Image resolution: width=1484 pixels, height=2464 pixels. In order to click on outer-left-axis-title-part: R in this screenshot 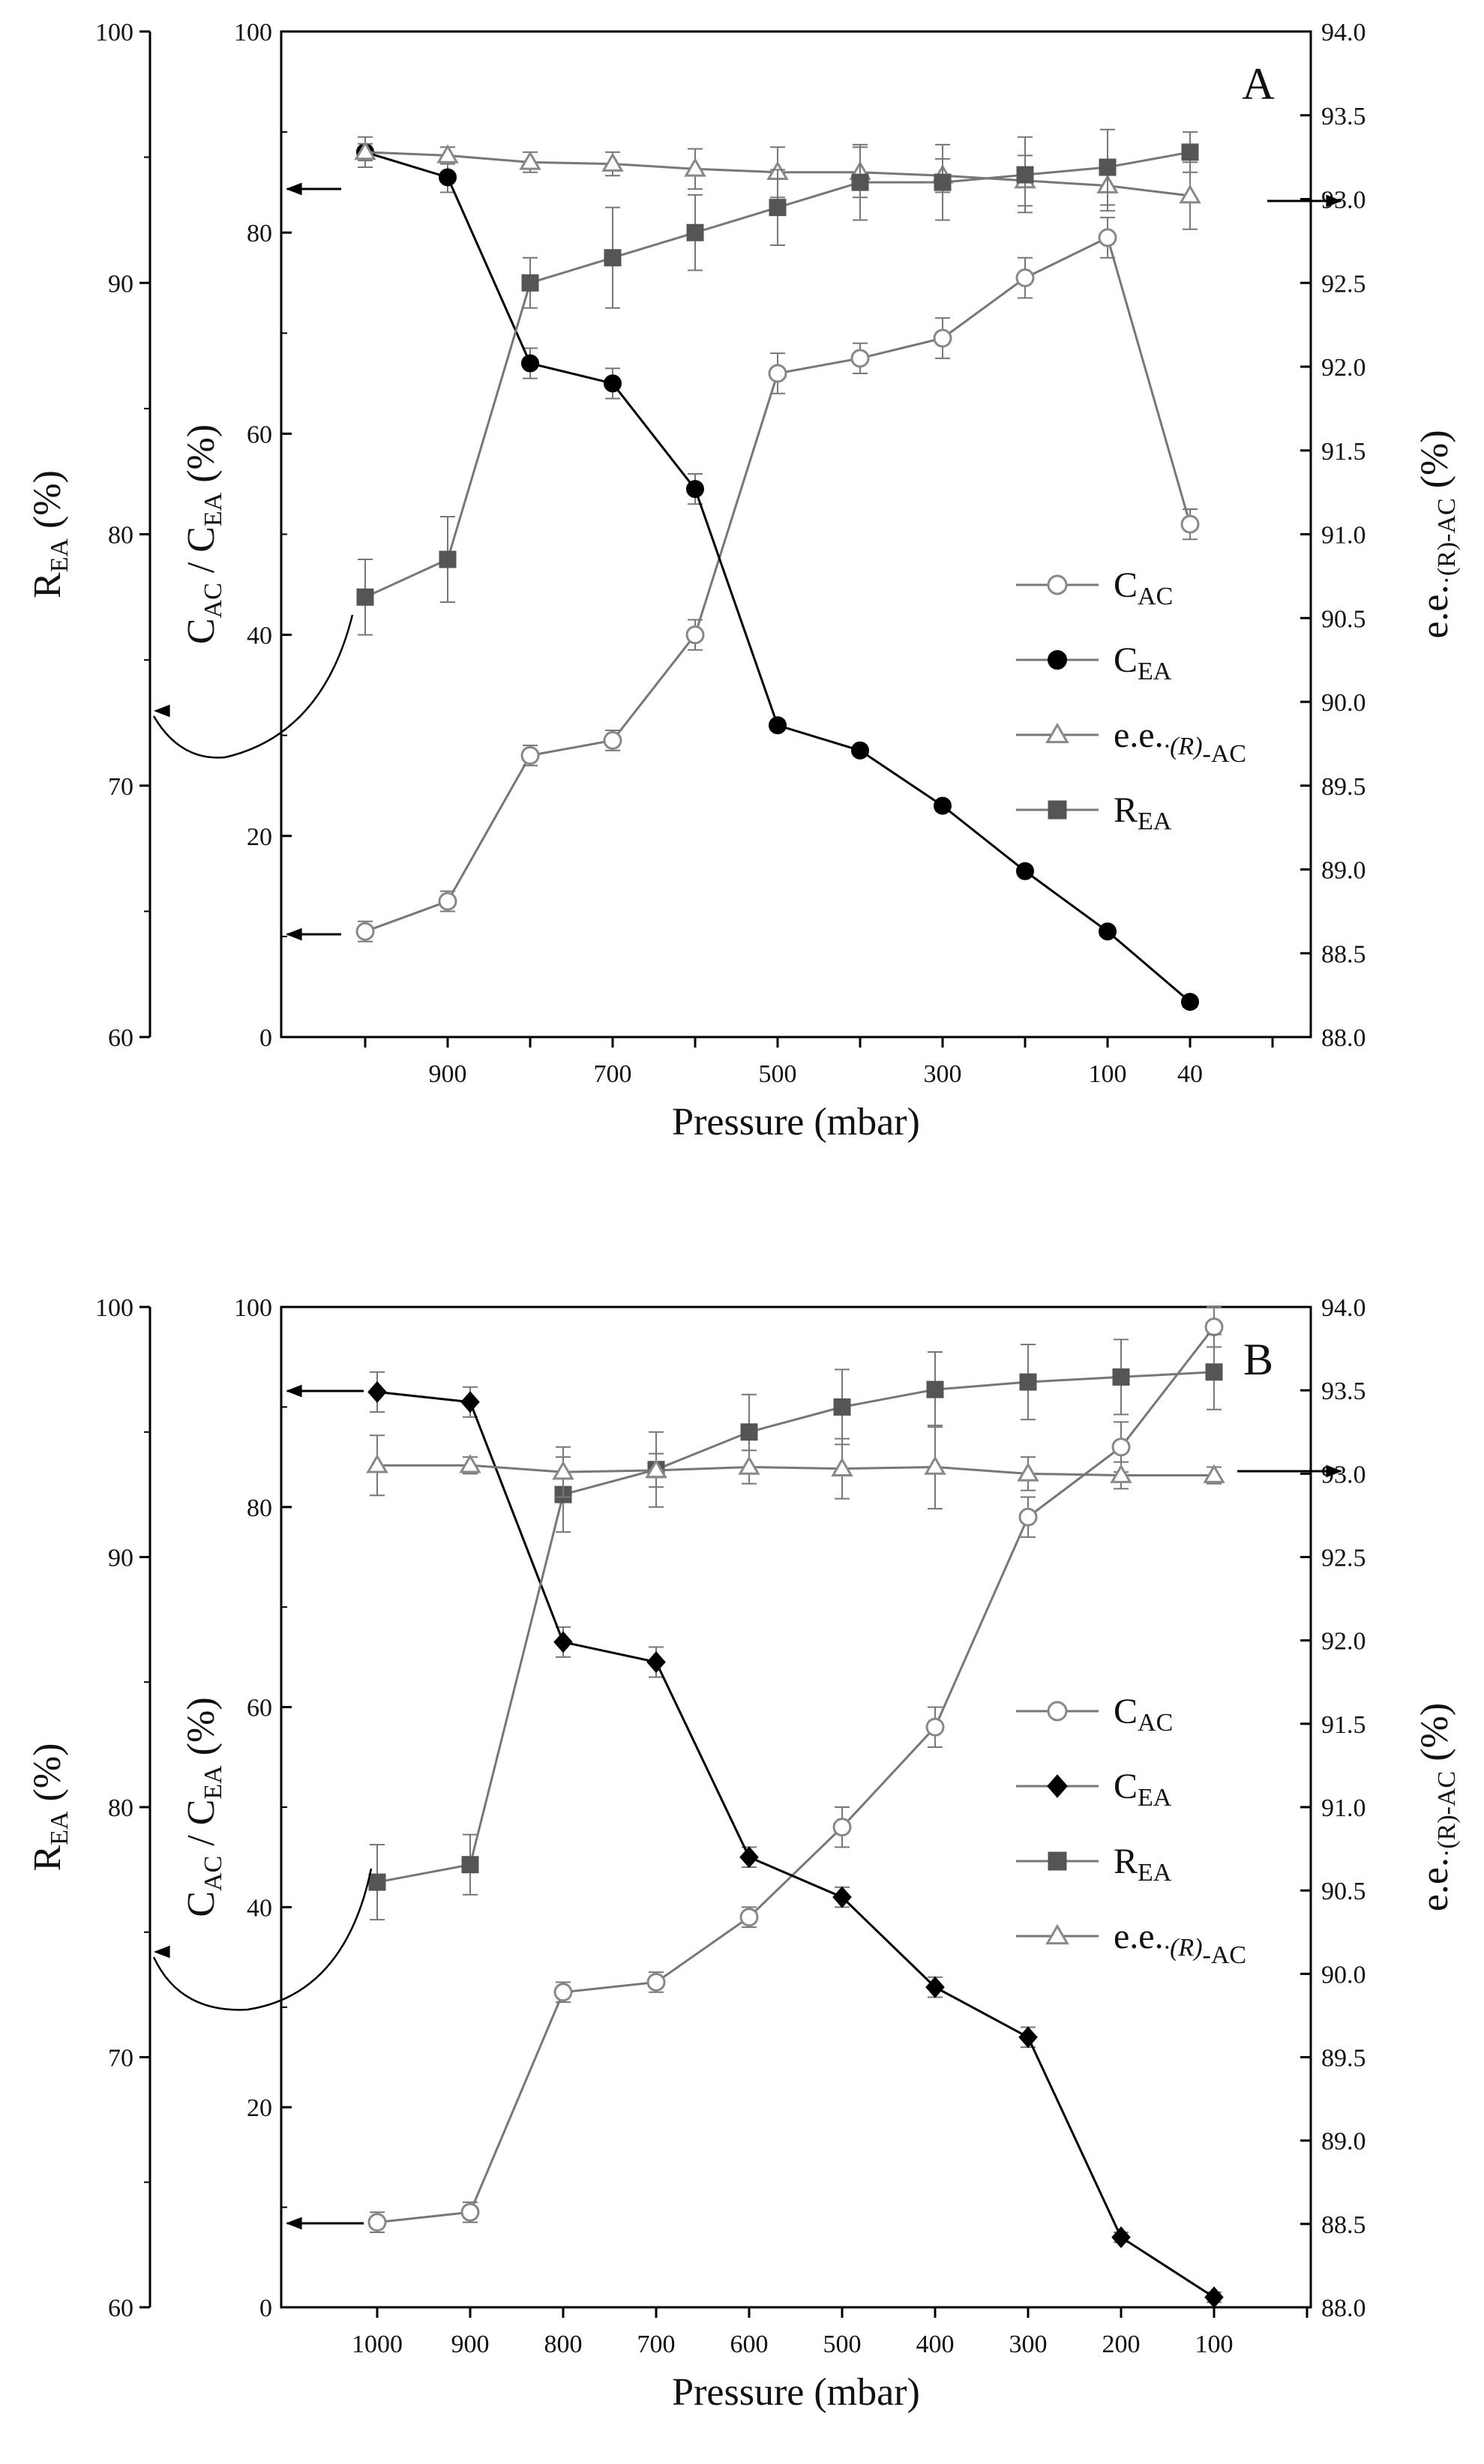, I will do `click(47, 585)`.